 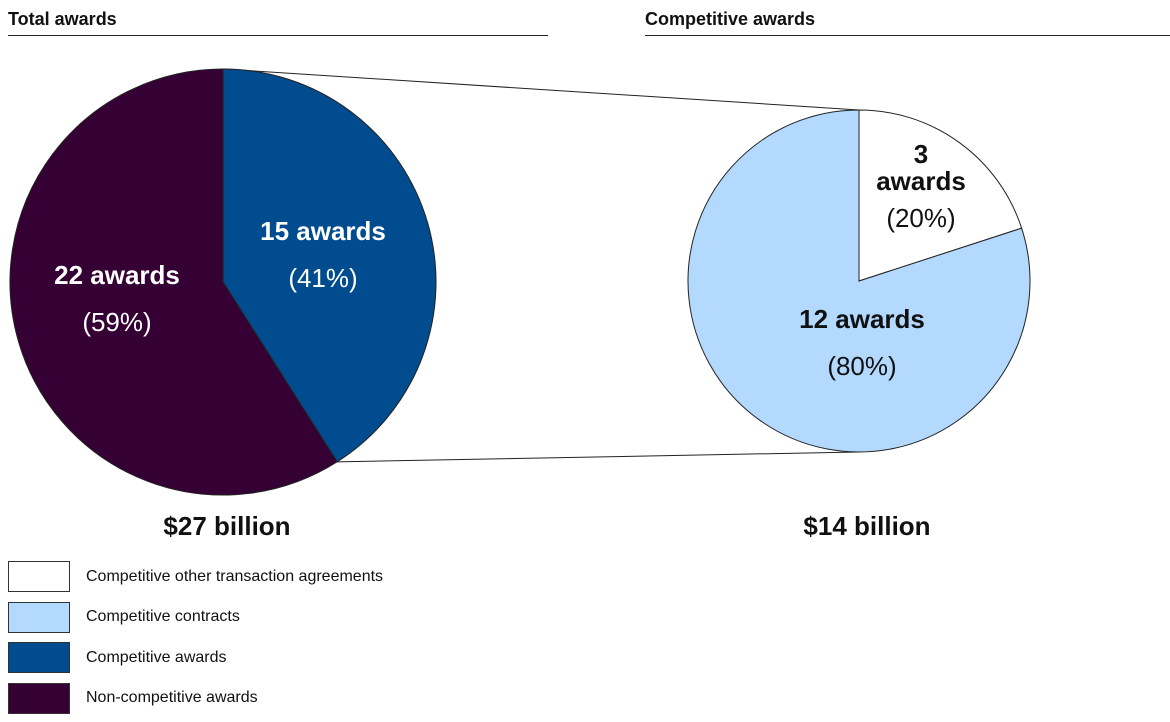 I want to click on legend-item-other-transaction-agreements: Competitive other transaction agreements, so click(x=195, y=576).